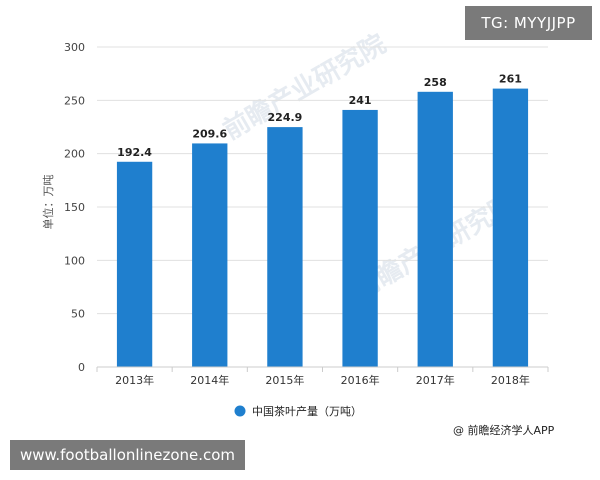 This screenshot has width=600, height=480. What do you see at coordinates (81, 367) in the screenshot?
I see `y-tick-label: 0` at bounding box center [81, 367].